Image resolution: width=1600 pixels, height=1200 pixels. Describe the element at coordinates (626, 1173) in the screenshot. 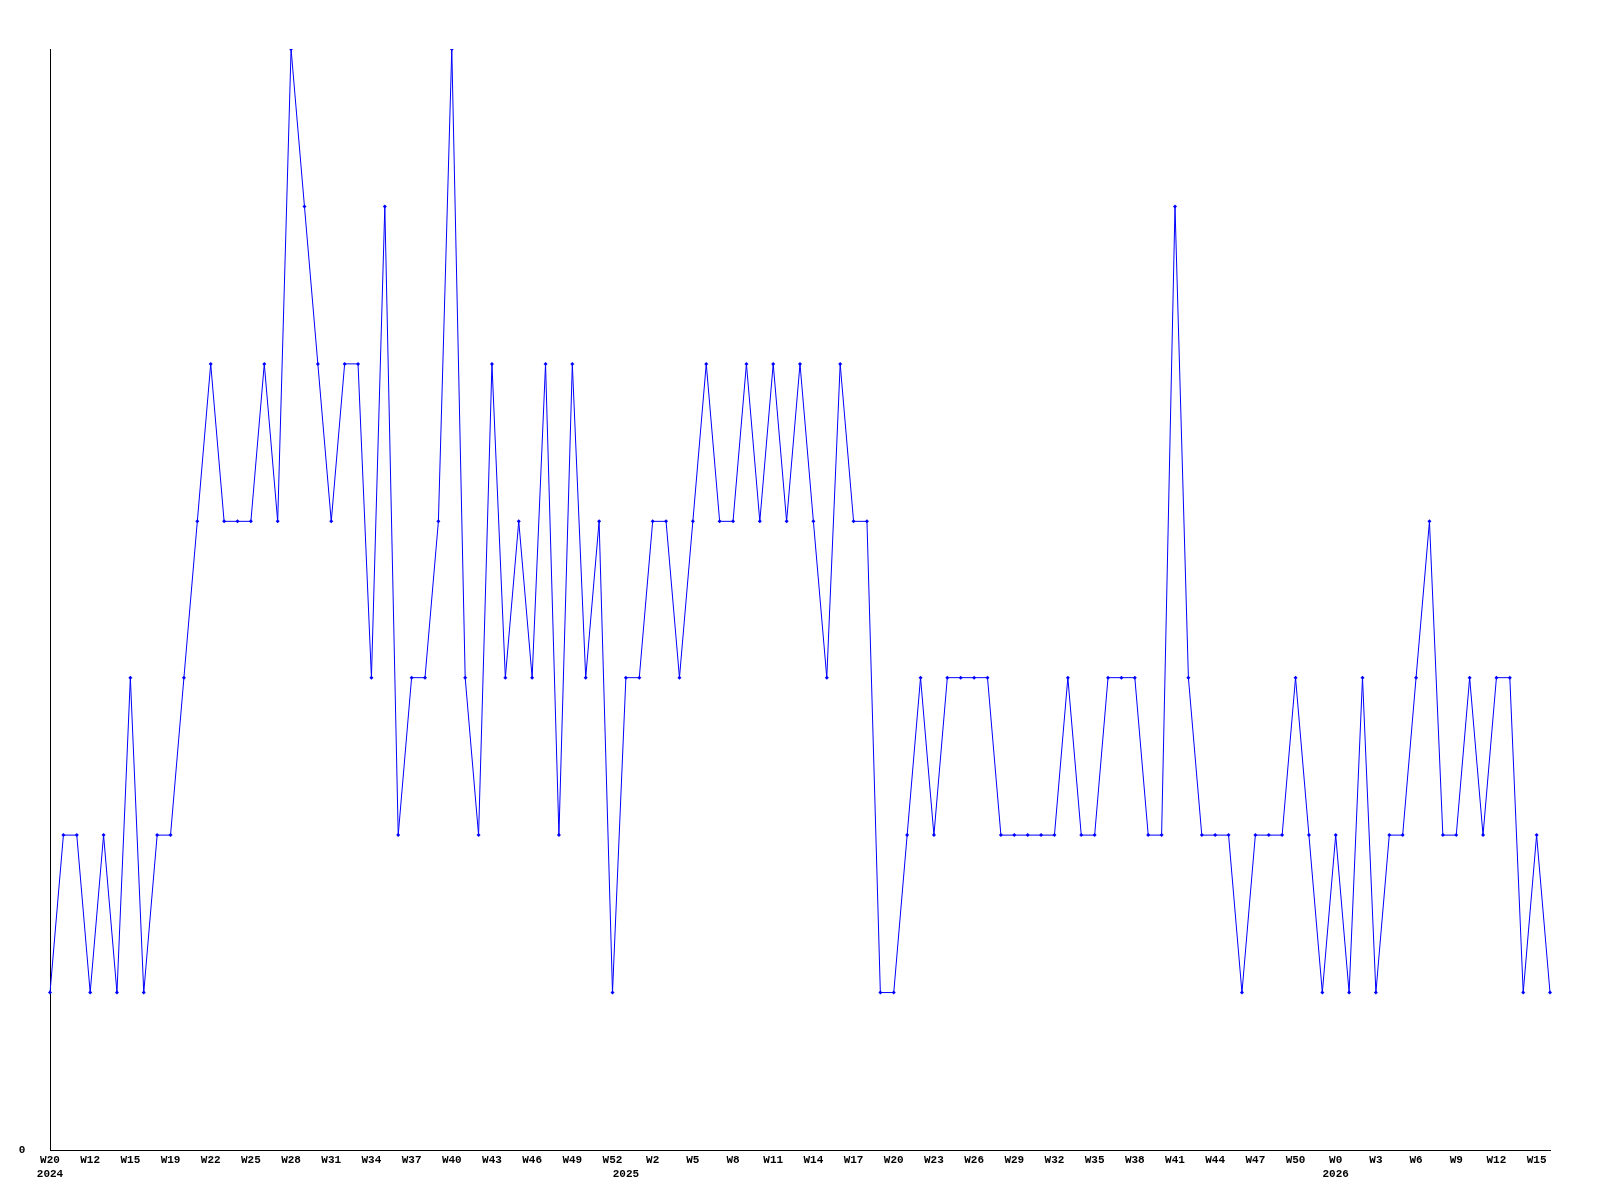

I see `x-tick-label: 2025` at that location.